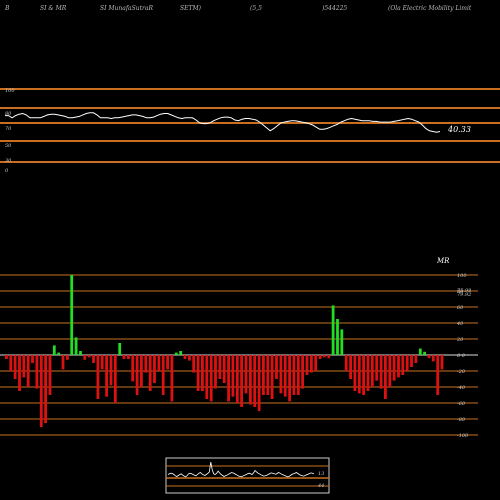  What do you see at coordinates (463, 436) in the screenshot?
I see `mr-tick-label: -100` at bounding box center [463, 436].